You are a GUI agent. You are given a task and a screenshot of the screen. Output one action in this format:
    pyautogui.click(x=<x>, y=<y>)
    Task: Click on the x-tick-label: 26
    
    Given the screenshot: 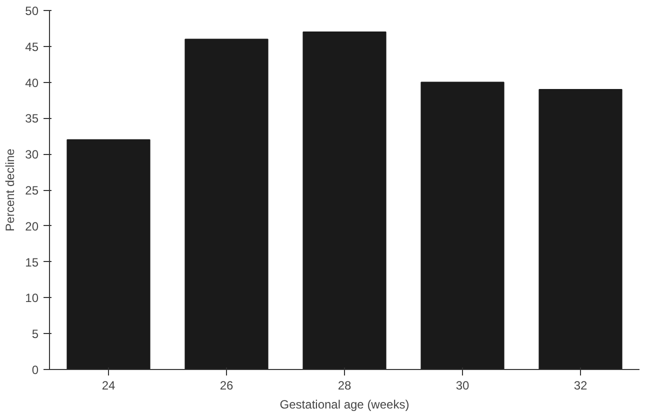 What is the action you would take?
    pyautogui.click(x=227, y=385)
    